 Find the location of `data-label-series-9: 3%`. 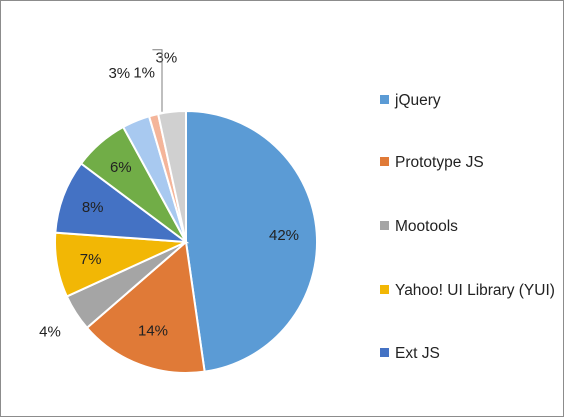

data-label-series-9: 3% is located at coordinates (167, 58).